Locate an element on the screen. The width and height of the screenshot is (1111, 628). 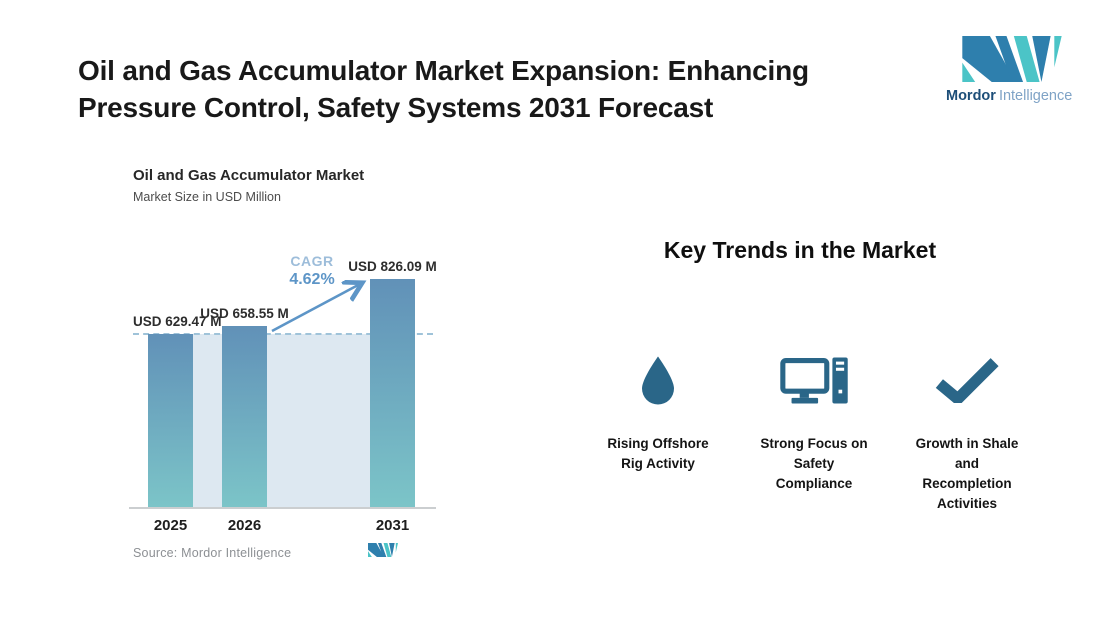
trend-label: Strong Focus on Safety Compliance is located at coordinates (814, 463).